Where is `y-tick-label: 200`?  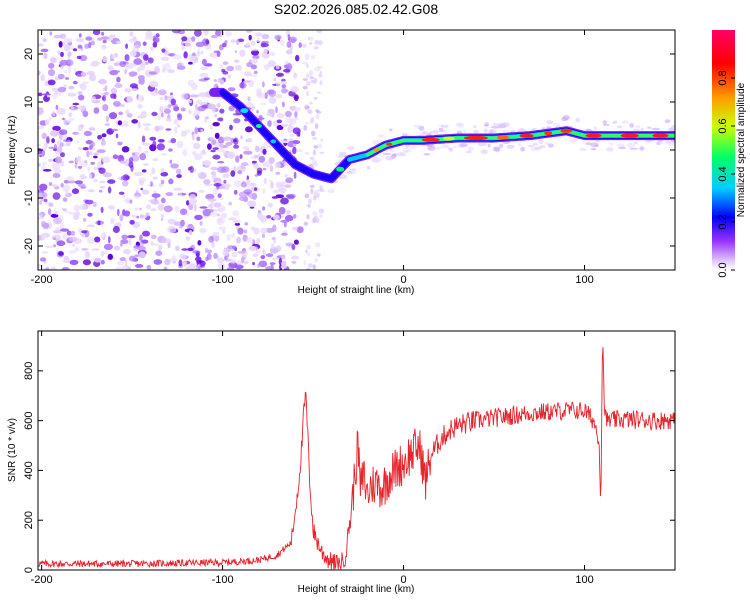 y-tick-label: 200 is located at coordinates (29, 520).